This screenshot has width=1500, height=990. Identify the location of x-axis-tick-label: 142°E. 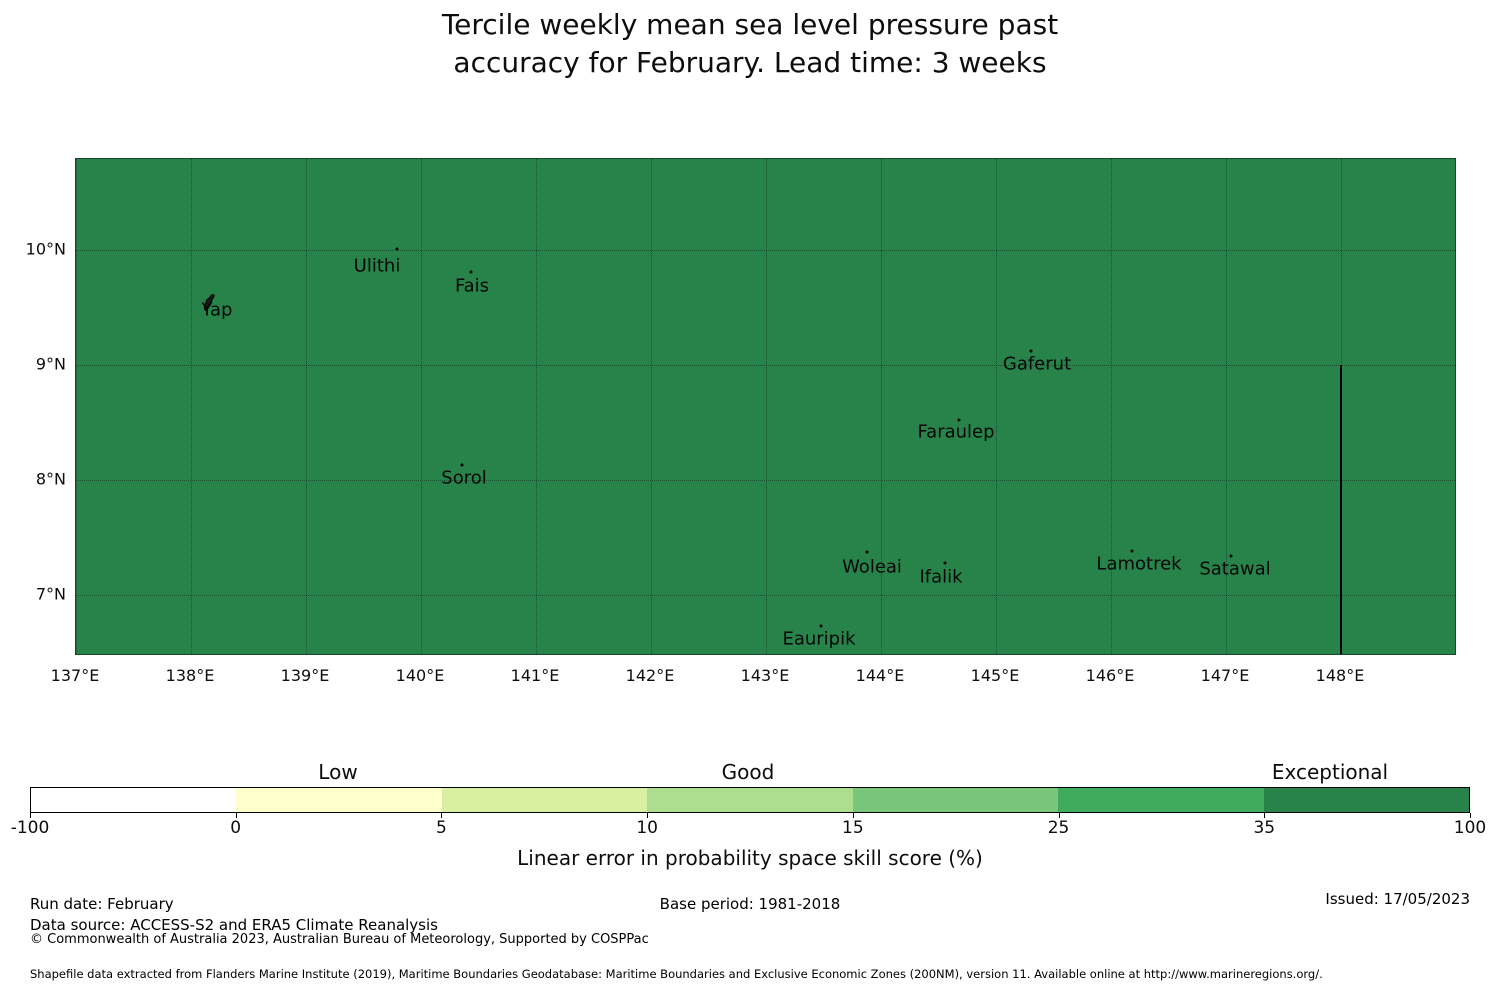
(650, 675).